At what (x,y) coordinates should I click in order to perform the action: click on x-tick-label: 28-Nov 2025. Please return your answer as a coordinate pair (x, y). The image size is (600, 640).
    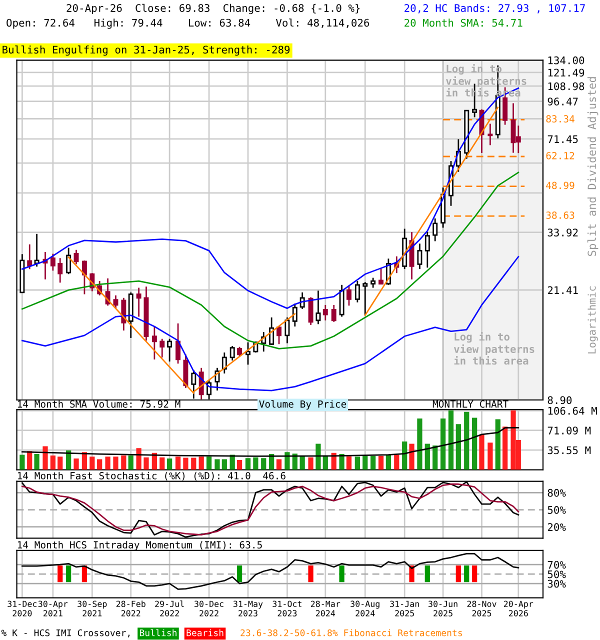
    Looking at the image, I should click on (481, 608).